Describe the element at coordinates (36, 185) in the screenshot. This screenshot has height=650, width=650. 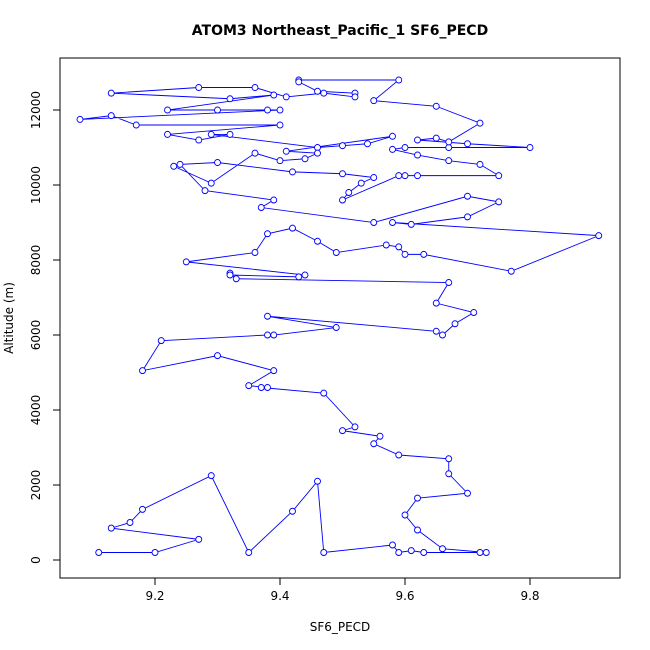
I see `y-tick-label: 10000` at that location.